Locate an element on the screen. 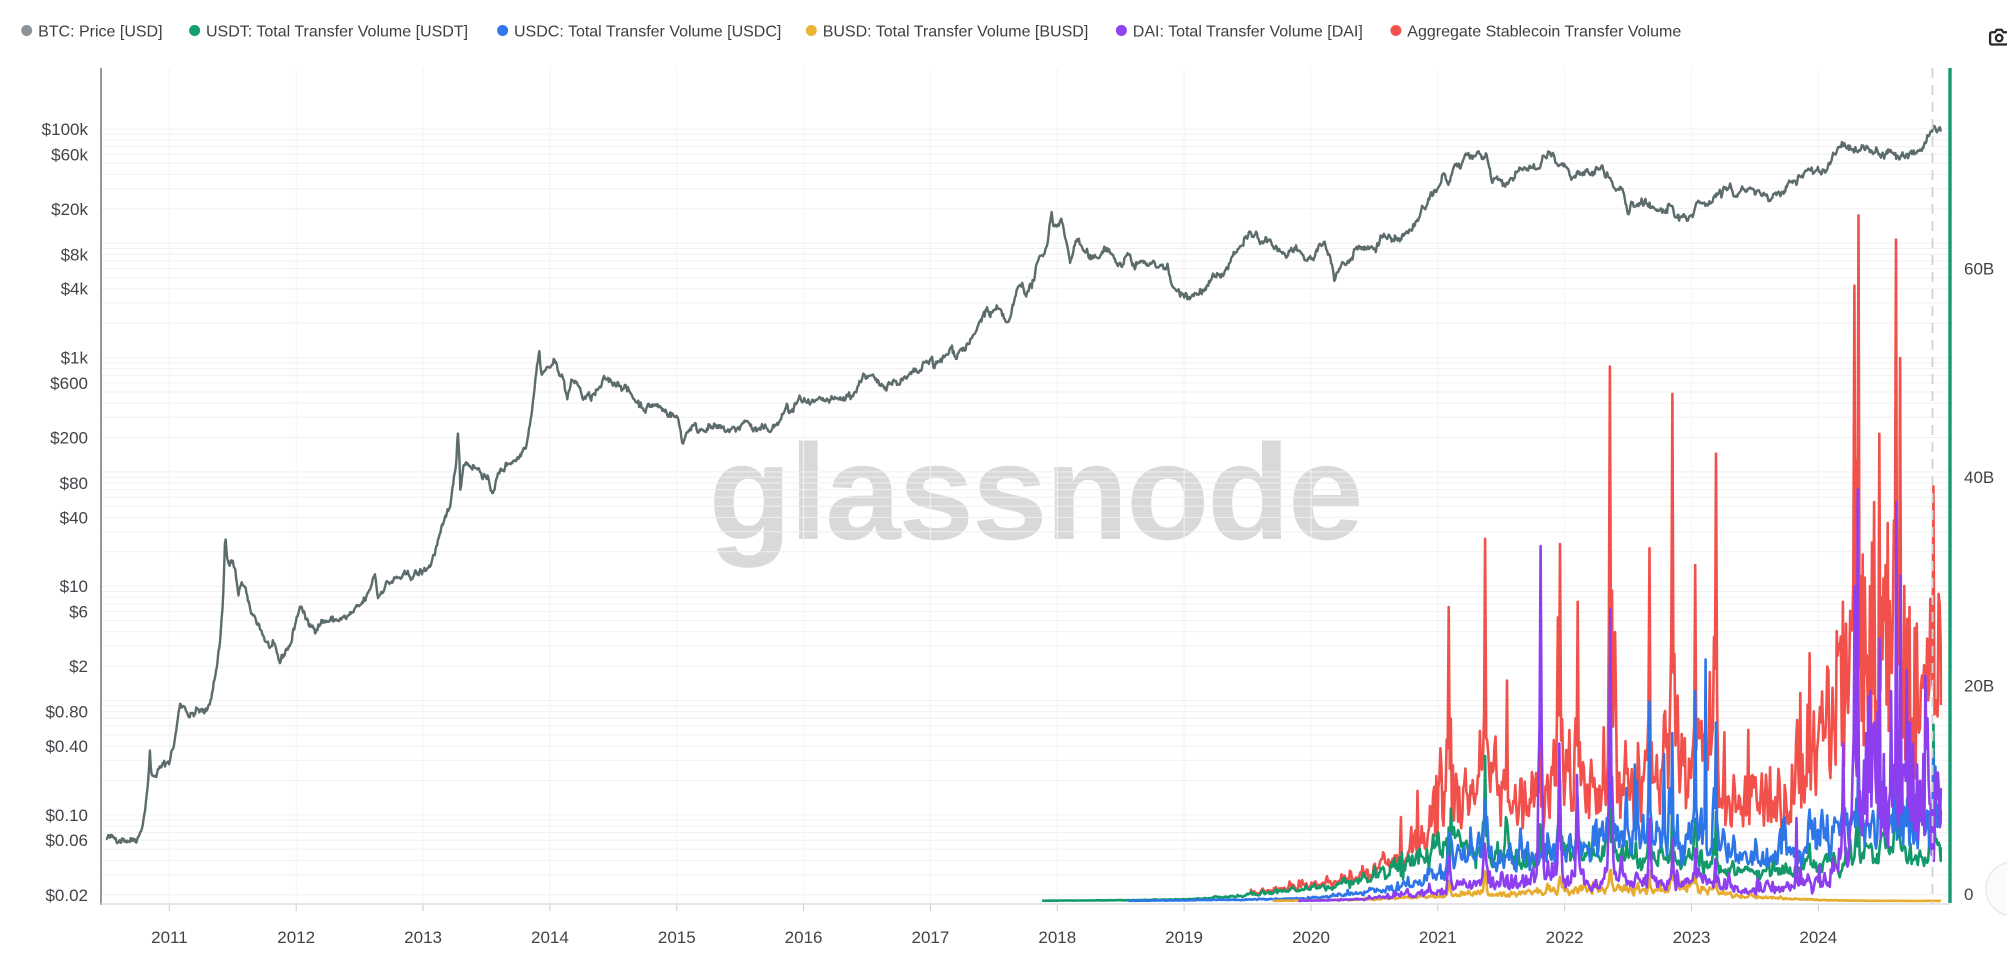  svg-text: 2019 is located at coordinates (1184, 937).